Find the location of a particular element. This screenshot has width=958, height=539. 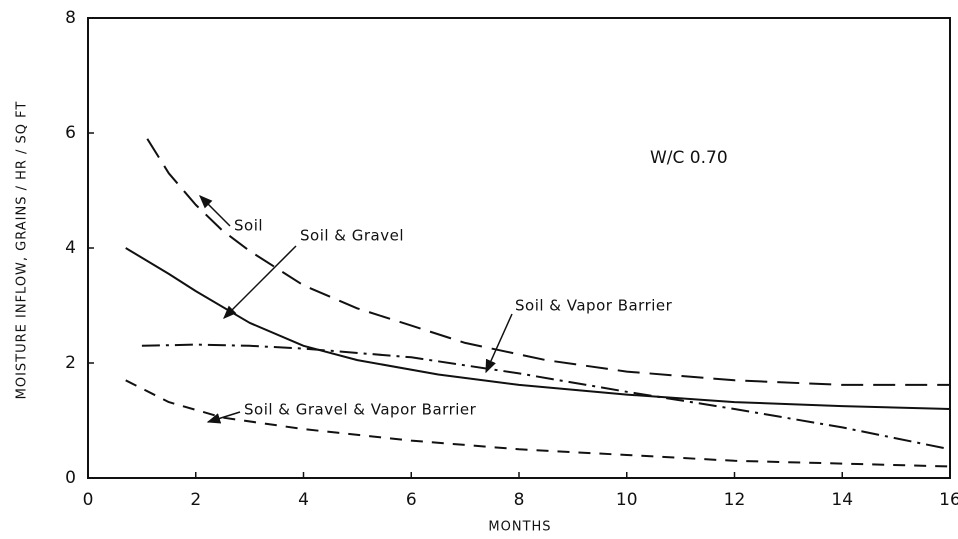

y-tick-label: 6 is located at coordinates (70, 133).